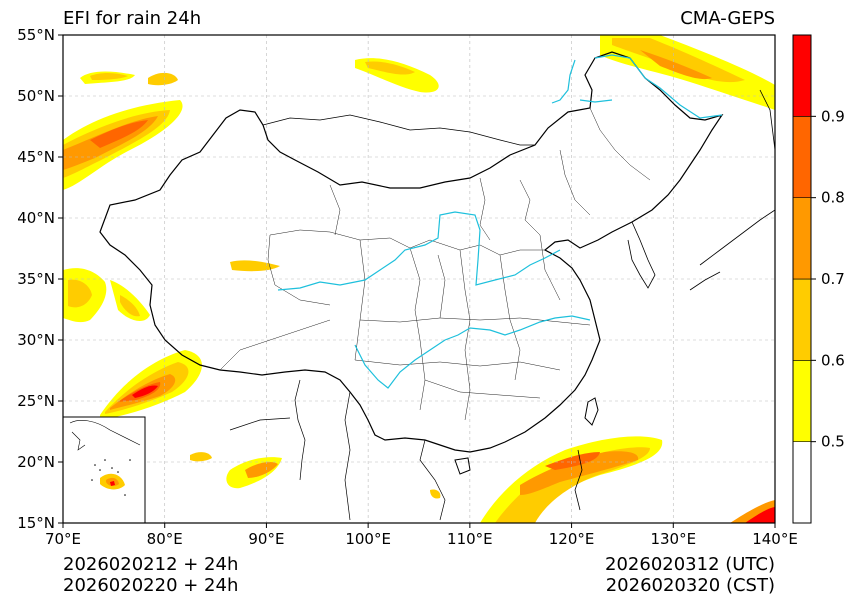 The width and height of the screenshot is (860, 608). What do you see at coordinates (690, 585) in the screenshot?
I see `valid-time-cst: 2026020320 (CST)` at bounding box center [690, 585].